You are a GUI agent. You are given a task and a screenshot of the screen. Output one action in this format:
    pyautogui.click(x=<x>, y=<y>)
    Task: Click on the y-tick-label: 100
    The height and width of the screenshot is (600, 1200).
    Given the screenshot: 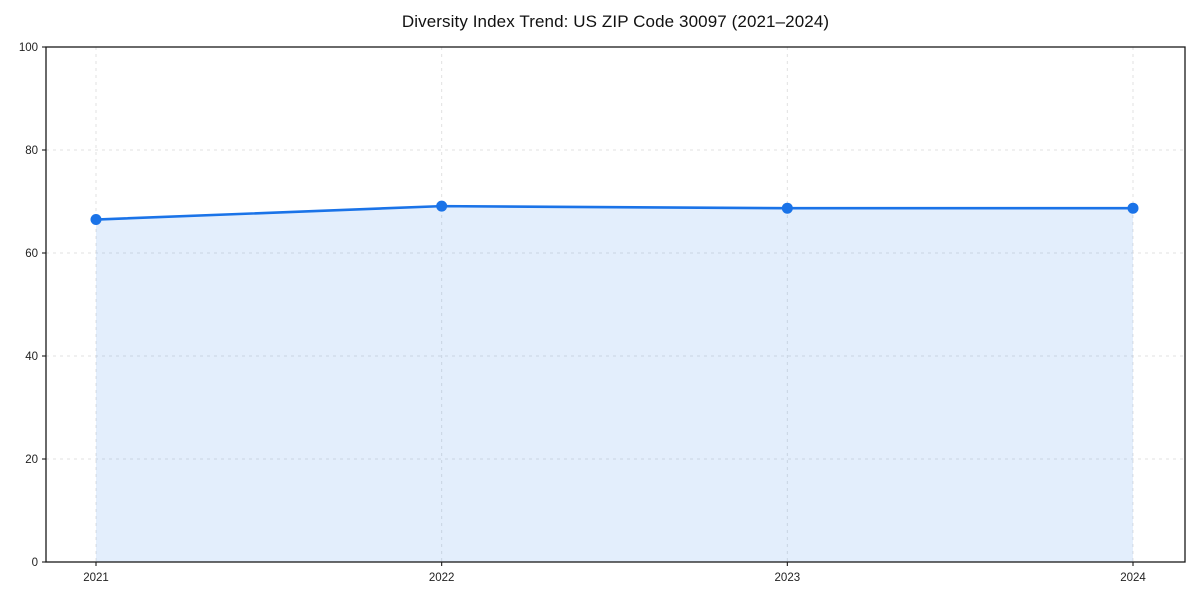 What is the action you would take?
    pyautogui.click(x=28, y=48)
    